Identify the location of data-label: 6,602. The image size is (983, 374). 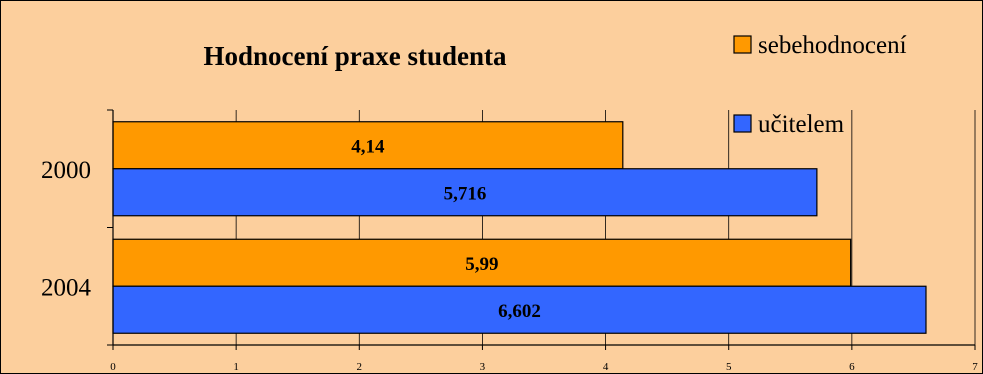
(519, 311).